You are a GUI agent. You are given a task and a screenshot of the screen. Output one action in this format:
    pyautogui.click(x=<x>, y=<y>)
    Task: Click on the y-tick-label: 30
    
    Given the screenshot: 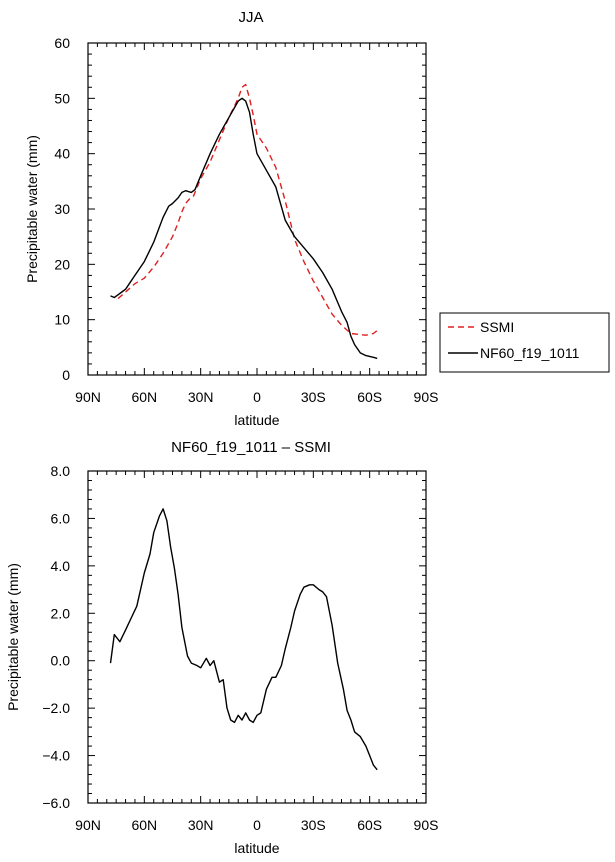 What is the action you would take?
    pyautogui.click(x=62, y=209)
    